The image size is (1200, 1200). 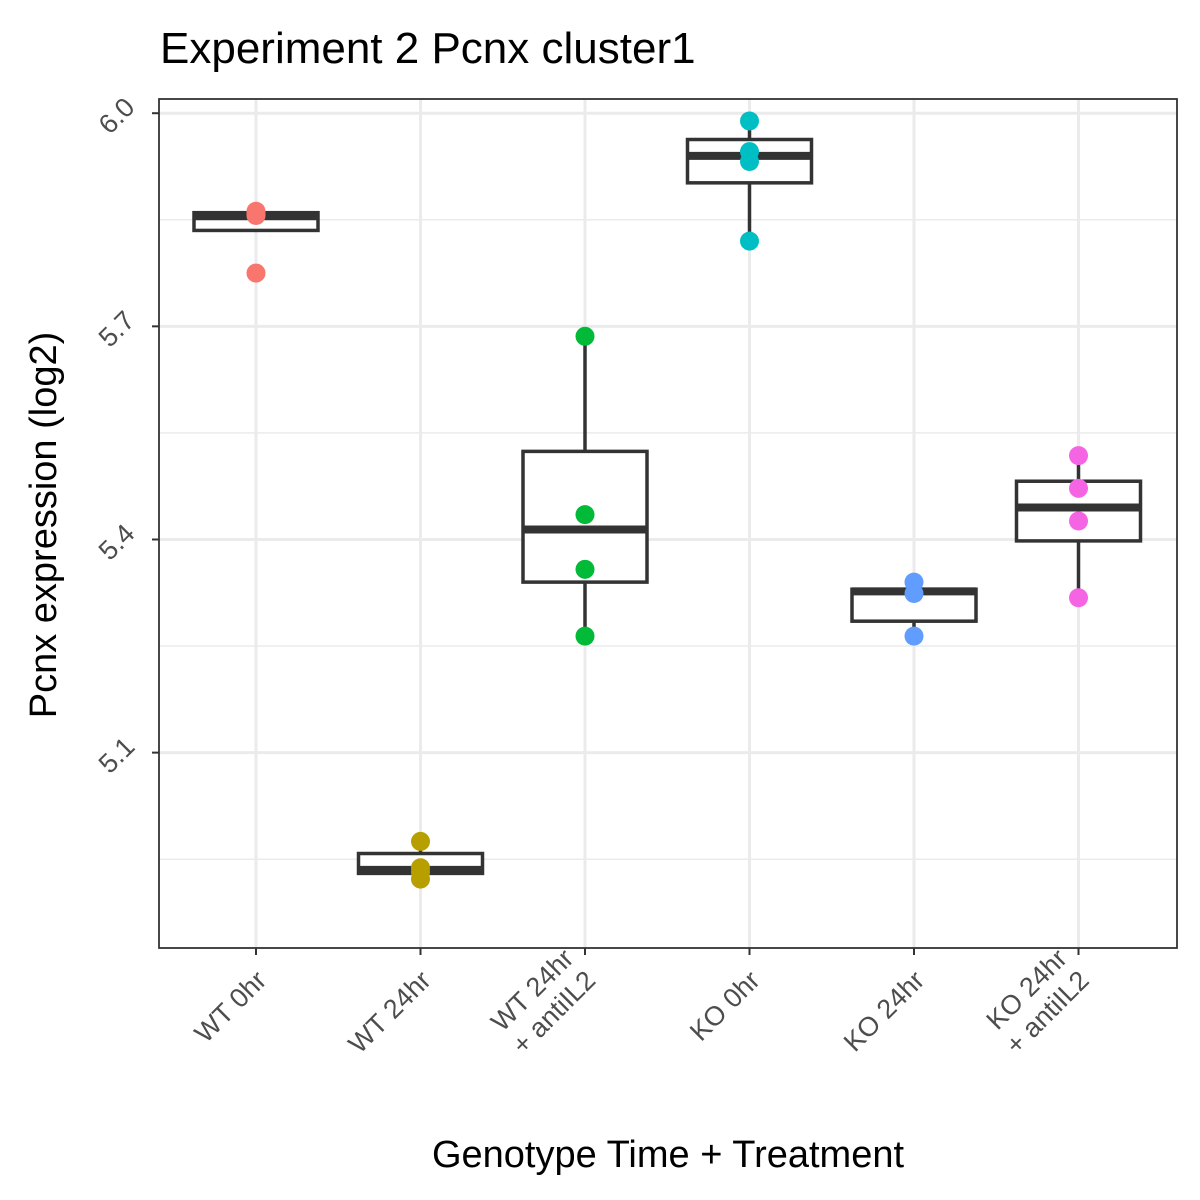 I want to click on y-tick-label: 5.1, so click(x=117, y=755).